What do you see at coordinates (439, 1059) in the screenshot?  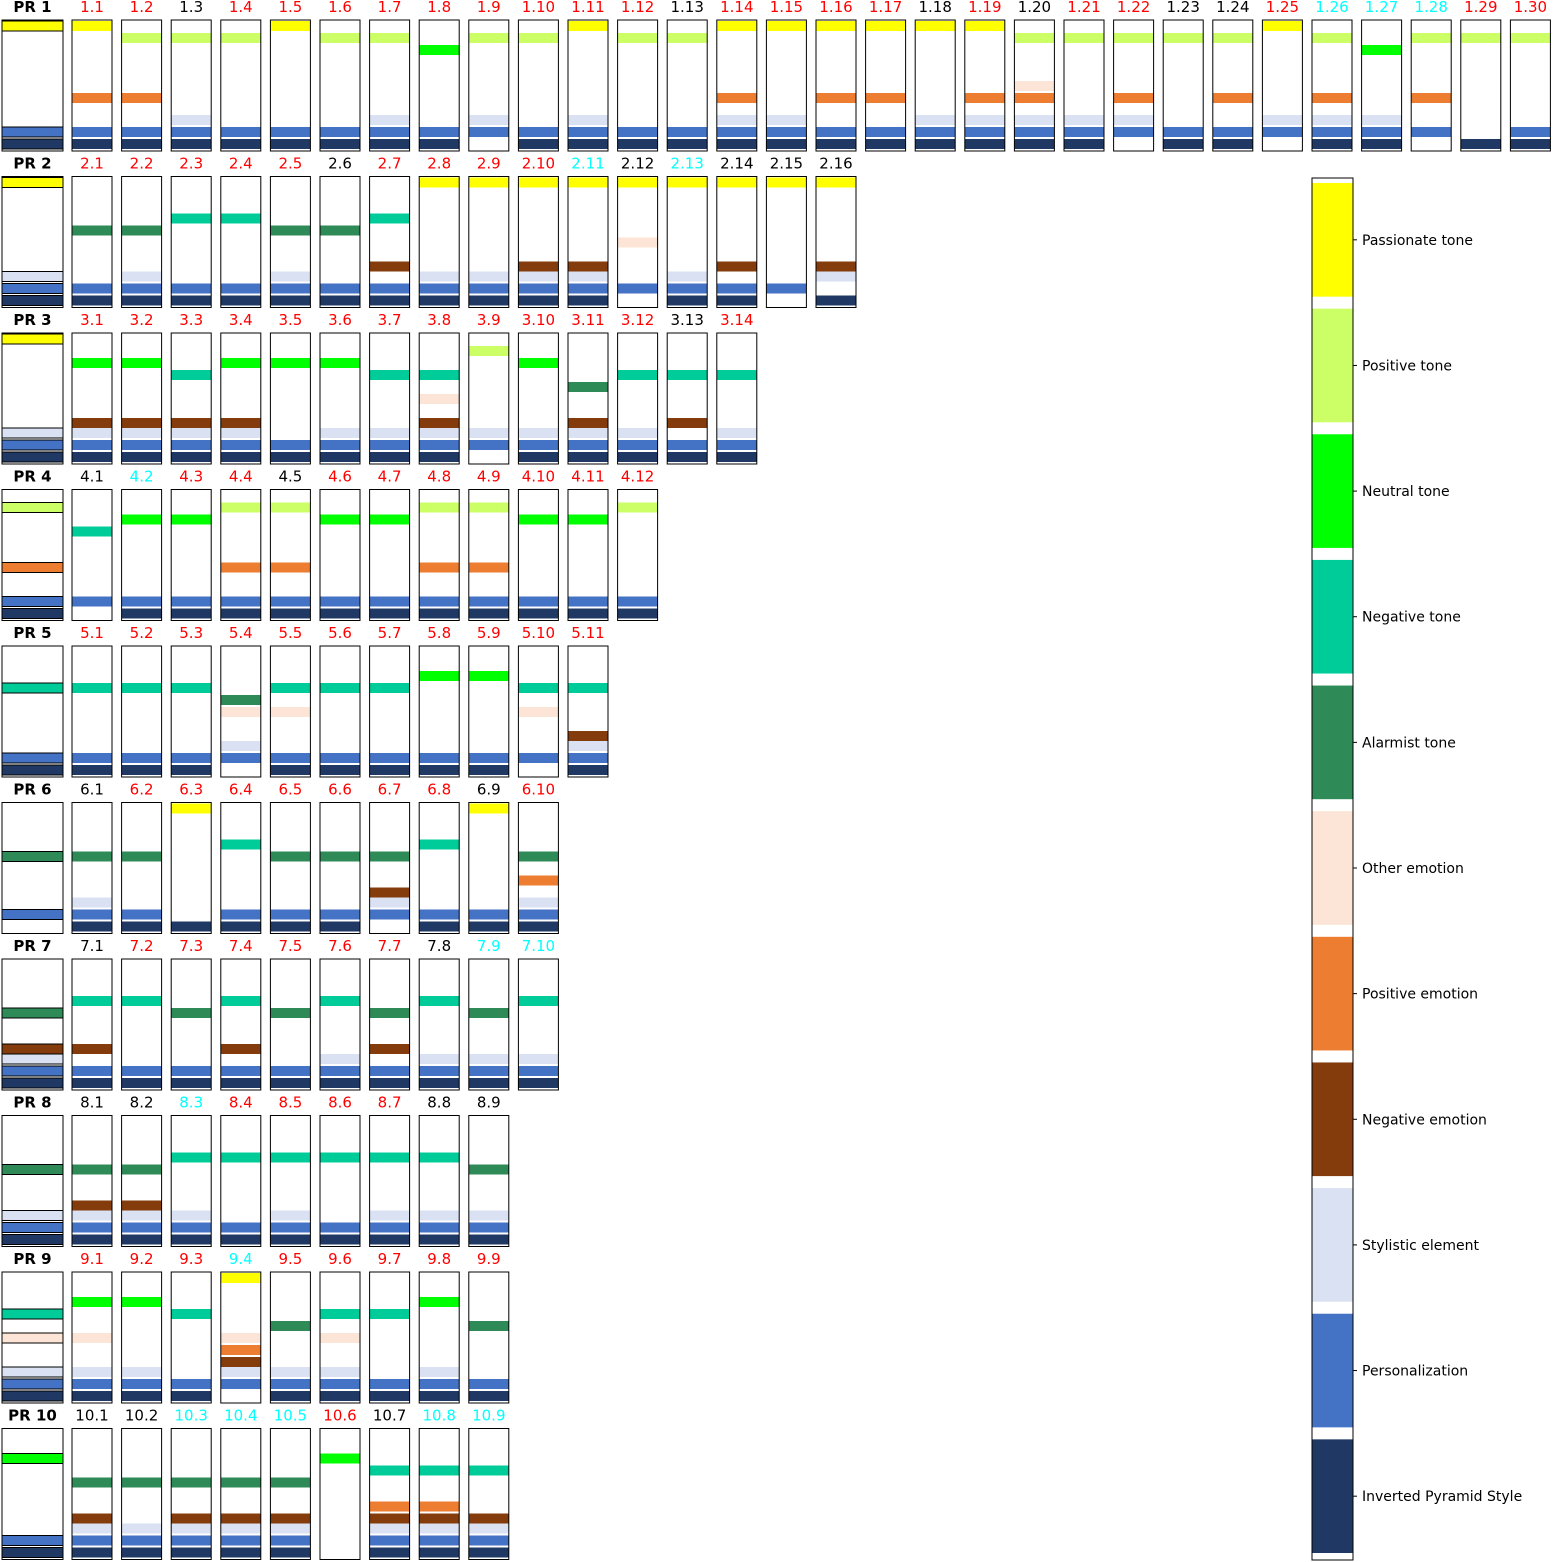 I see `item-7-8-band-stylistic-element` at bounding box center [439, 1059].